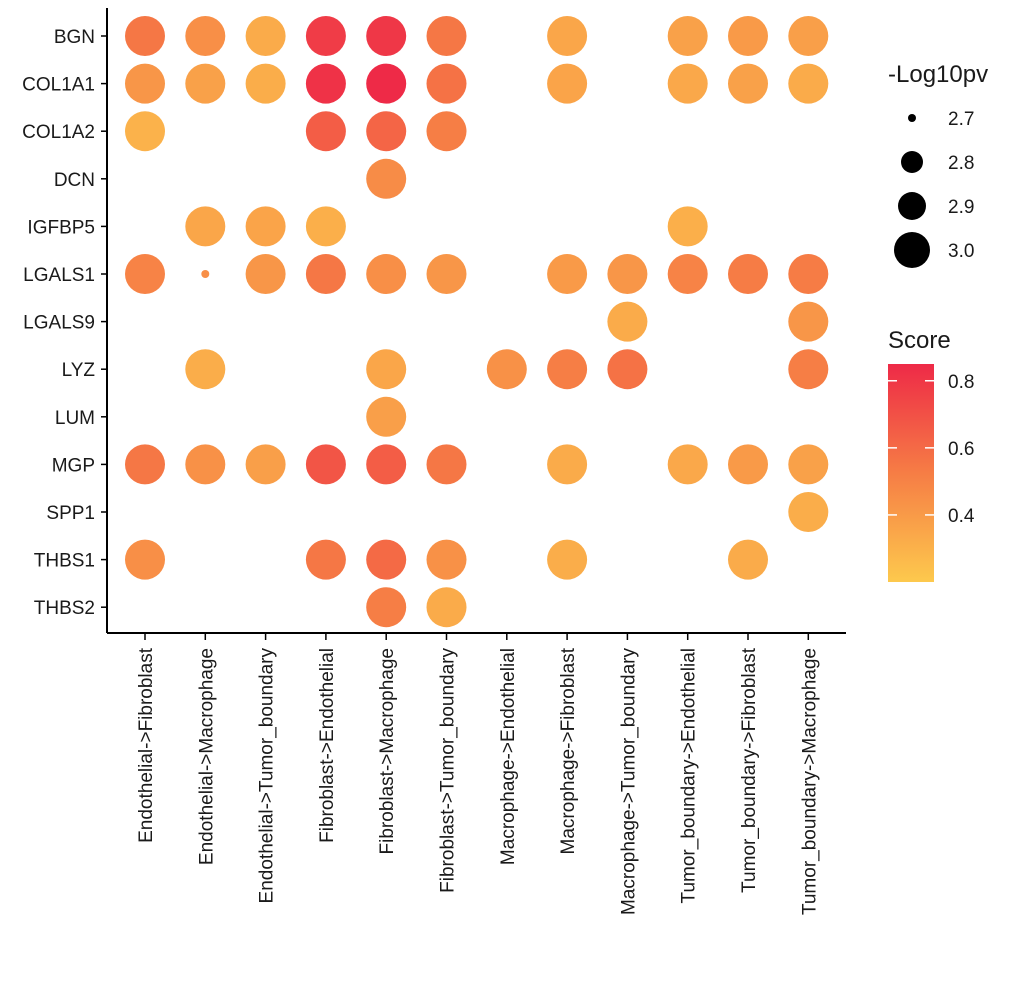 This screenshot has height=990, width=1016. I want to click on size-legend-label: 2.9, so click(961, 207).